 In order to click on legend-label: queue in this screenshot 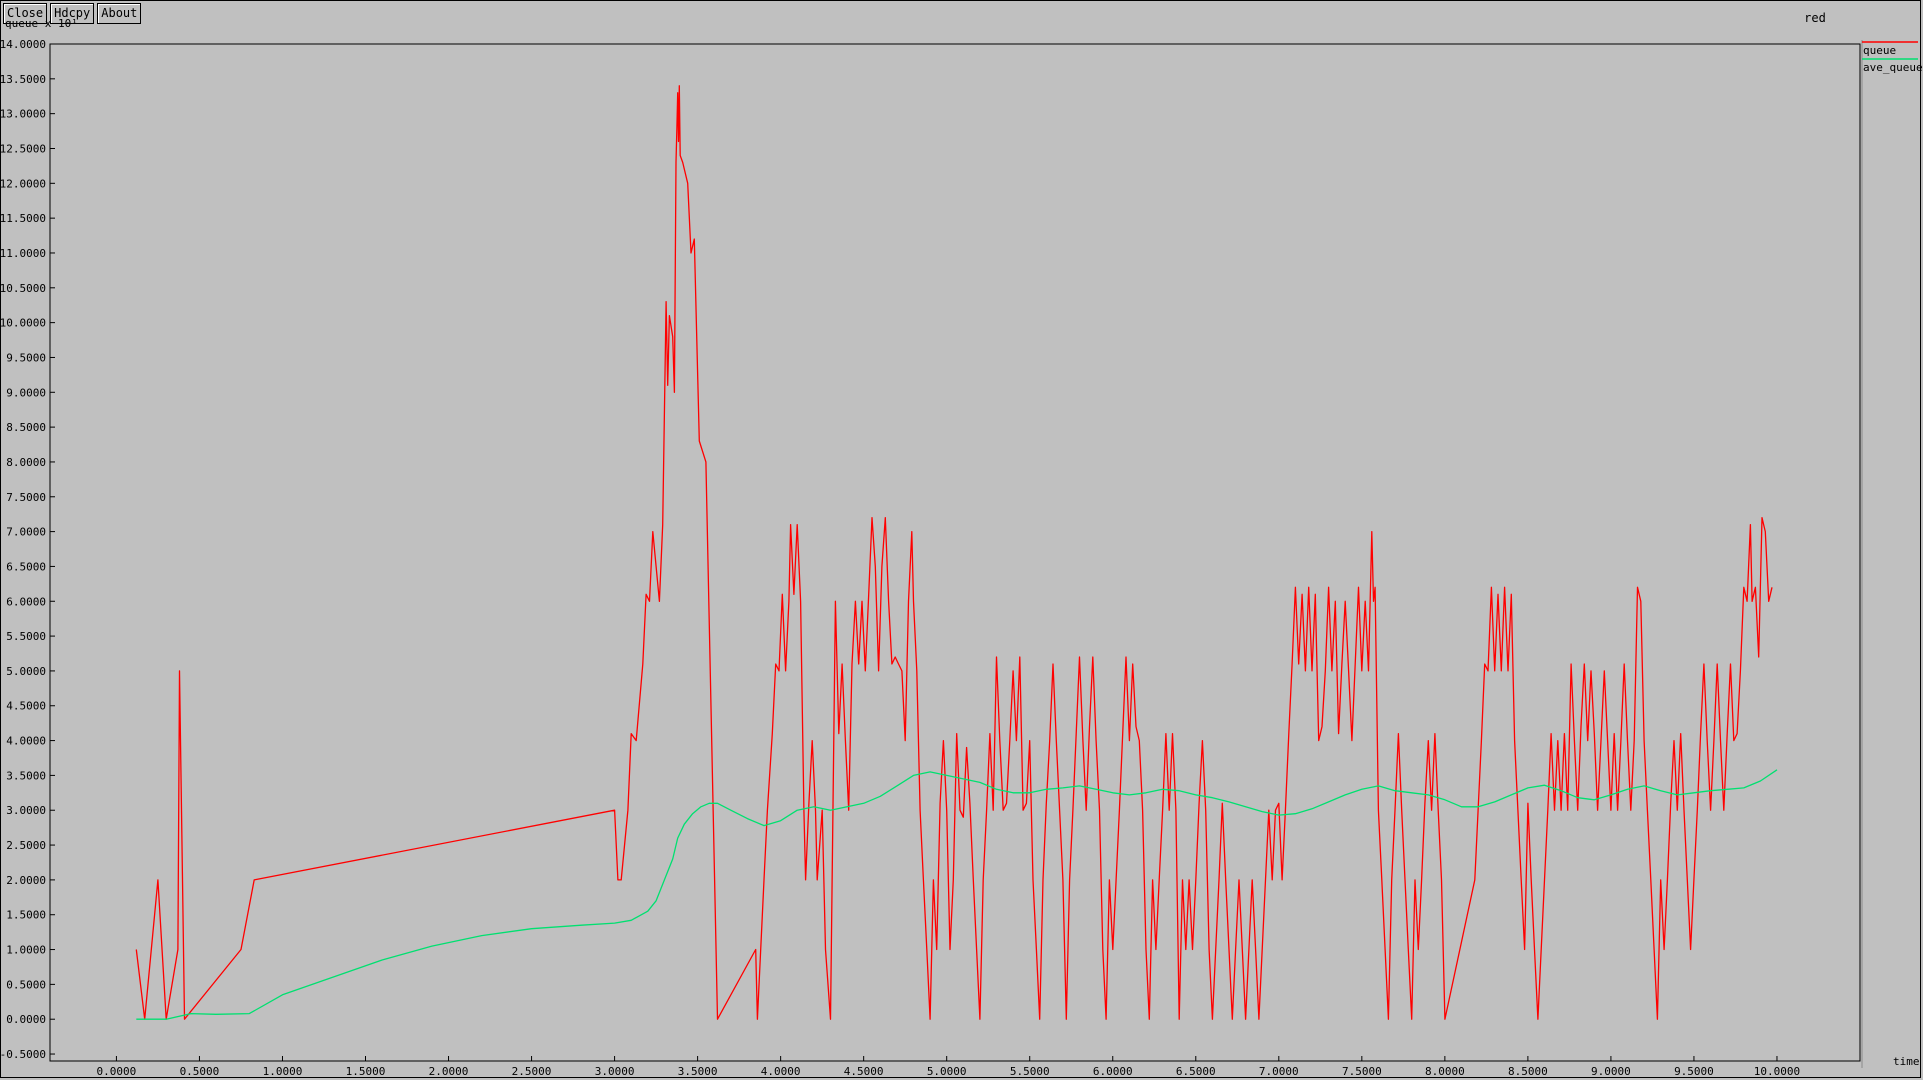, I will do `click(1879, 50)`.